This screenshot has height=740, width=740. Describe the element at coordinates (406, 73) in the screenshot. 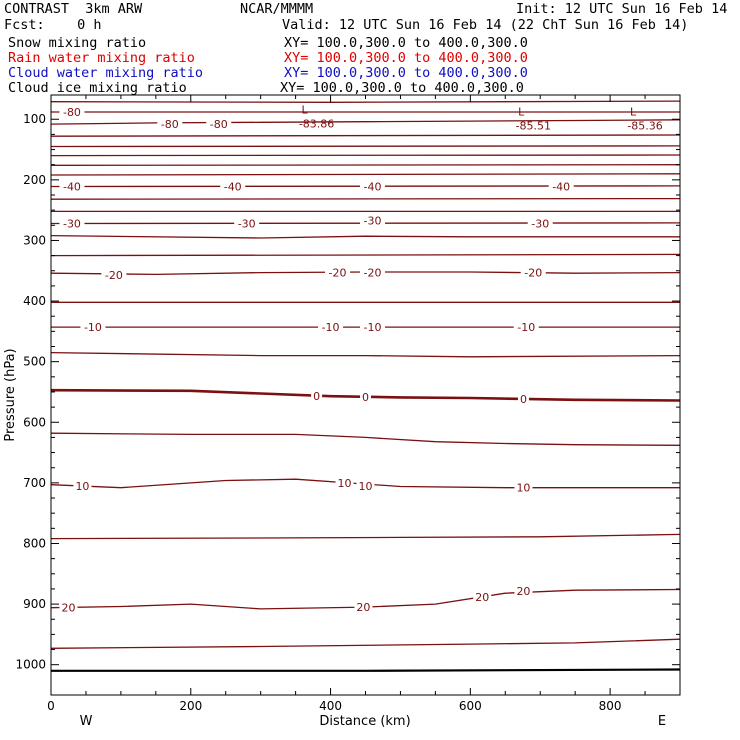

I see `field-xy-cloud-water: XY= 100.0,300.0 to 400.0,300.0` at that location.